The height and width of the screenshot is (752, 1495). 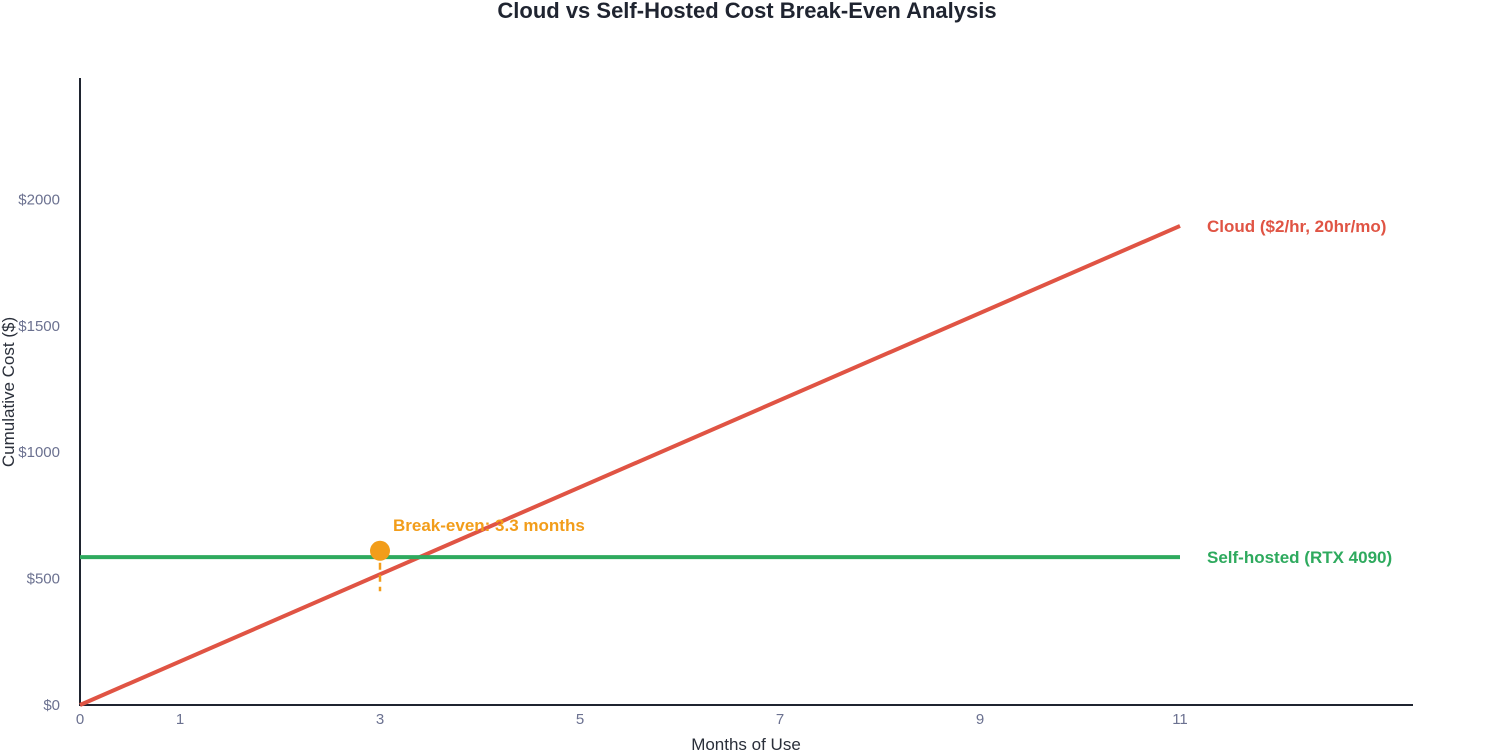 What do you see at coordinates (1299, 557) in the screenshot?
I see `series-label-self-hosted: Self-hosted (RTX 4090)` at bounding box center [1299, 557].